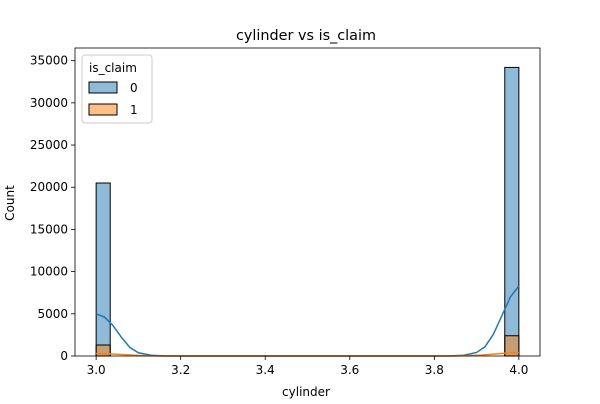 The height and width of the screenshot is (404, 600). Describe the element at coordinates (306, 36) in the screenshot. I see `chart-title: cylinder vs is_claim` at that location.